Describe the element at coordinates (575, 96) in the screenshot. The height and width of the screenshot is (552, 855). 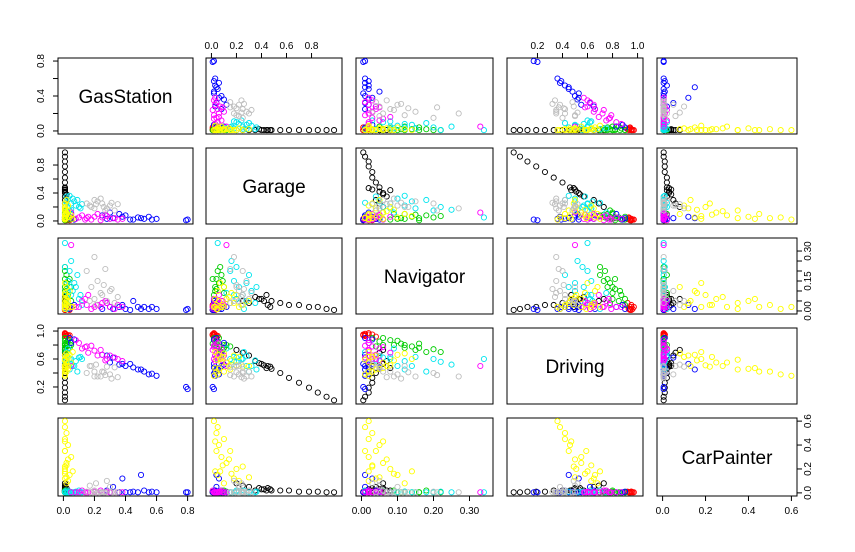
I see `panel-gasstation-vs-driving` at that location.